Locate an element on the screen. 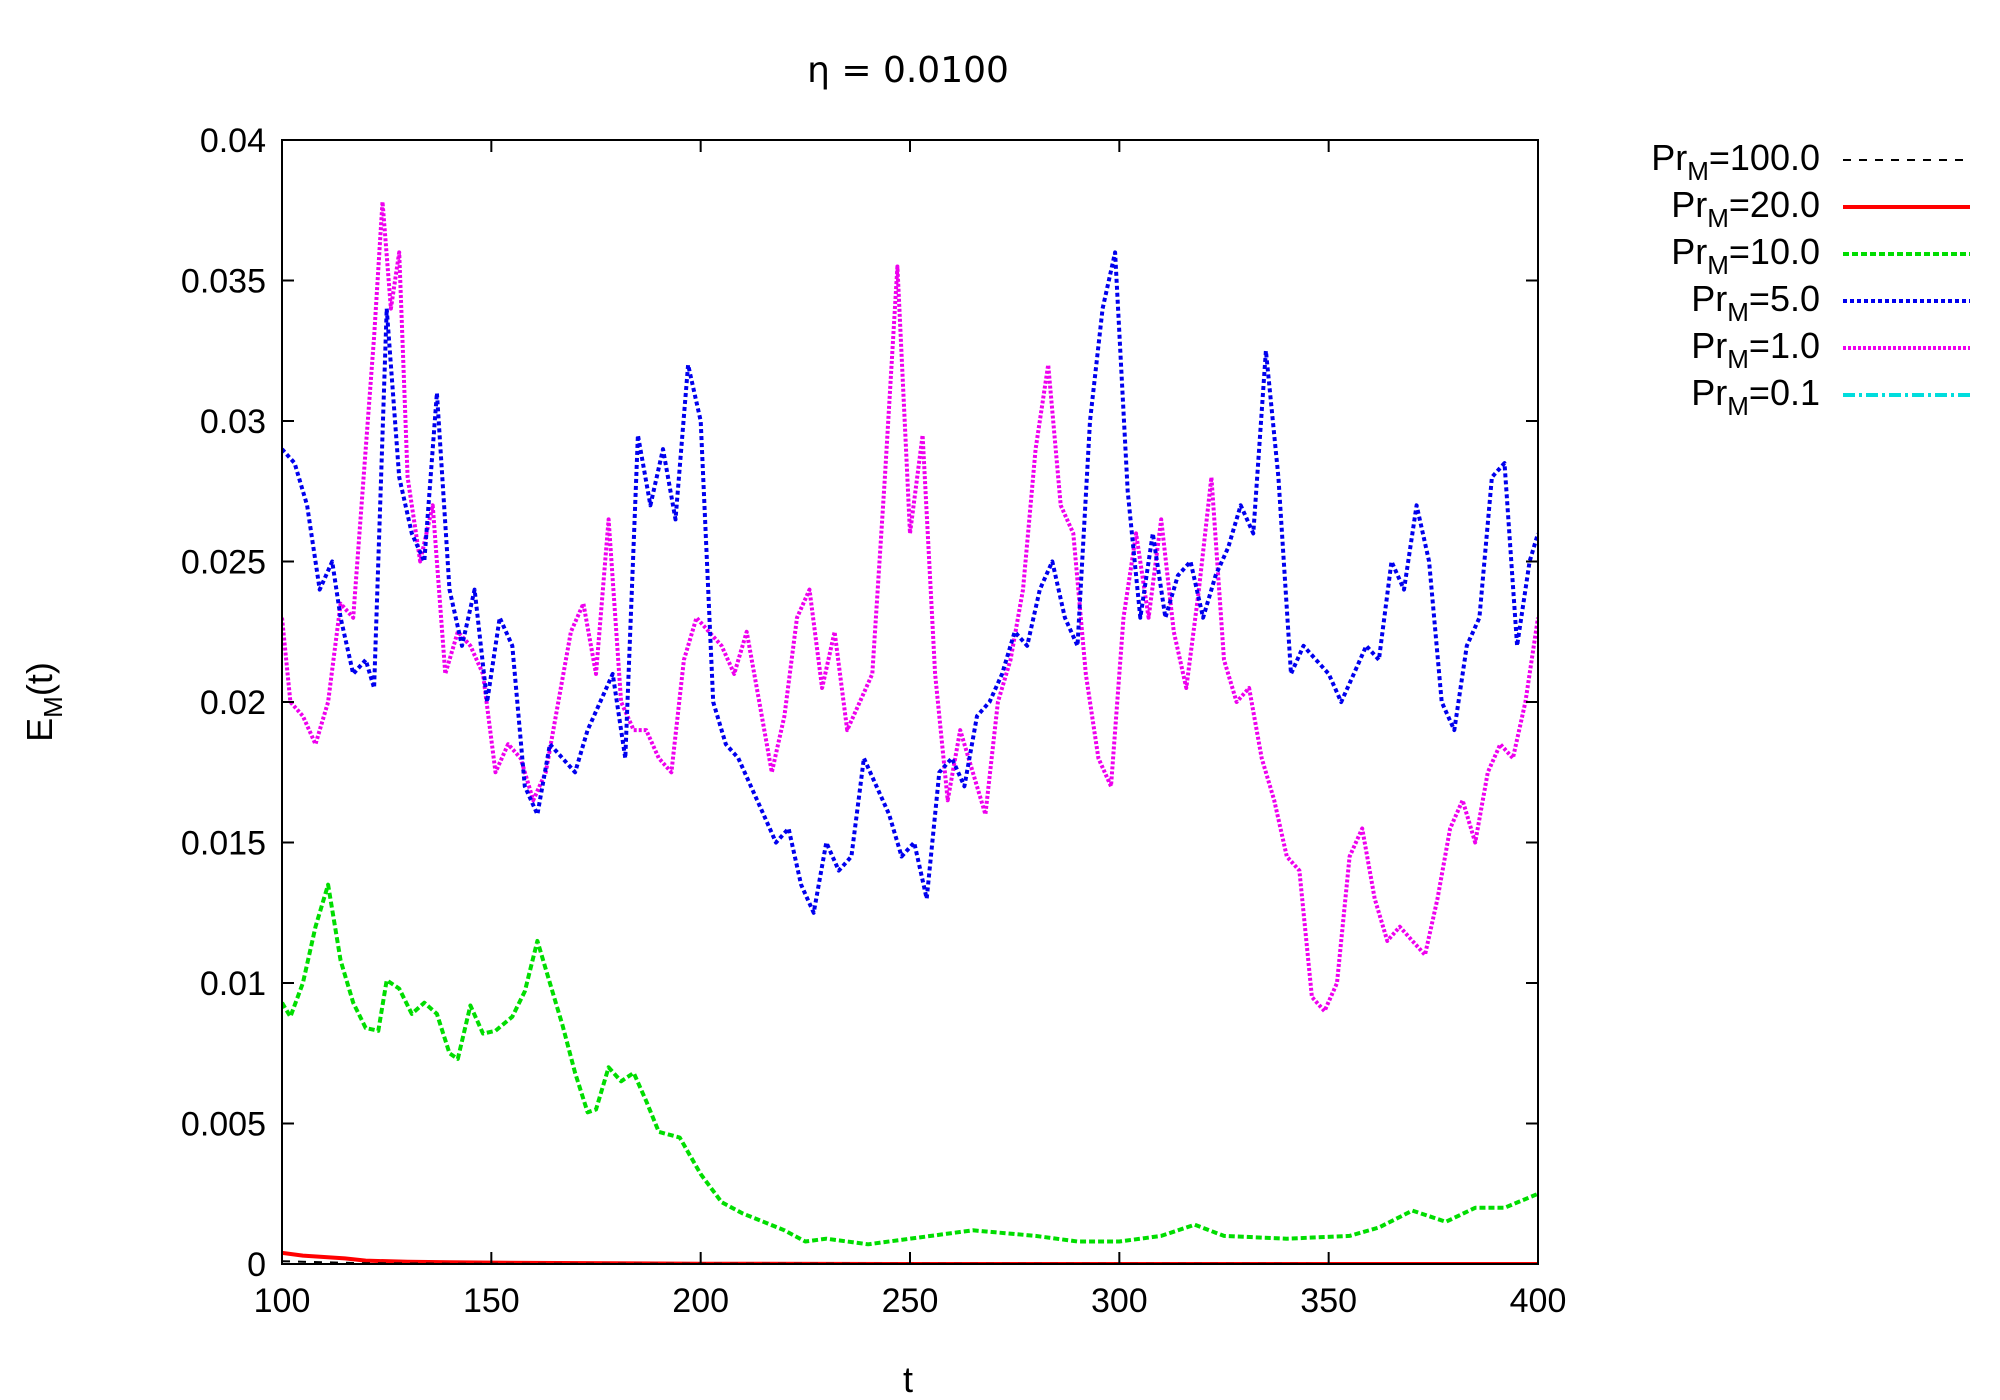 Image resolution: width=2000 pixels, height=1400 pixels. svg-text: EM(t) is located at coordinates (43, 702).